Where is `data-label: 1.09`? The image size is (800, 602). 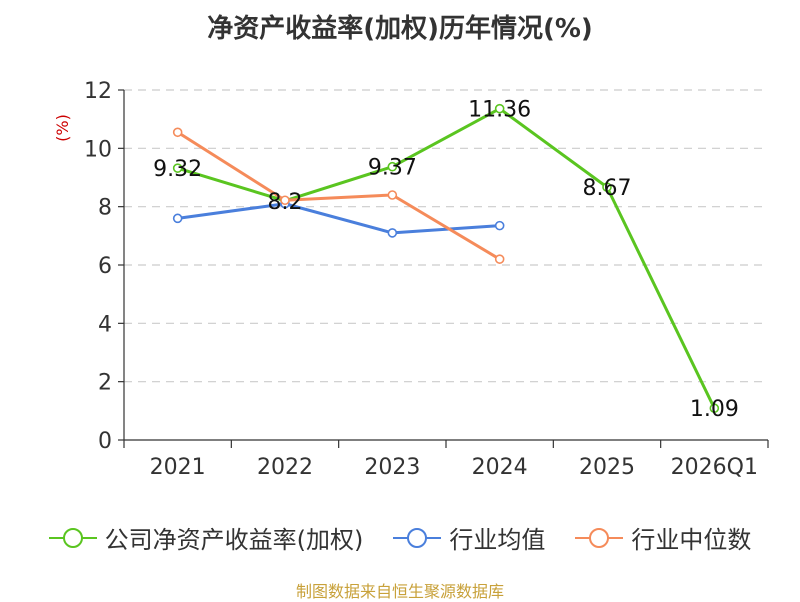
data-label: 1.09 is located at coordinates (714, 409).